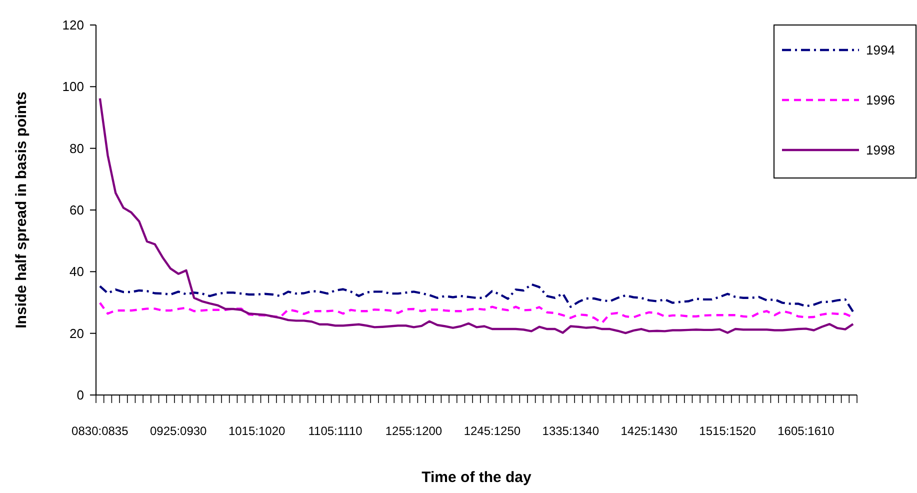 The width and height of the screenshot is (917, 493). Describe the element at coordinates (77, 148) in the screenshot. I see `y-tick-label: 80` at that location.